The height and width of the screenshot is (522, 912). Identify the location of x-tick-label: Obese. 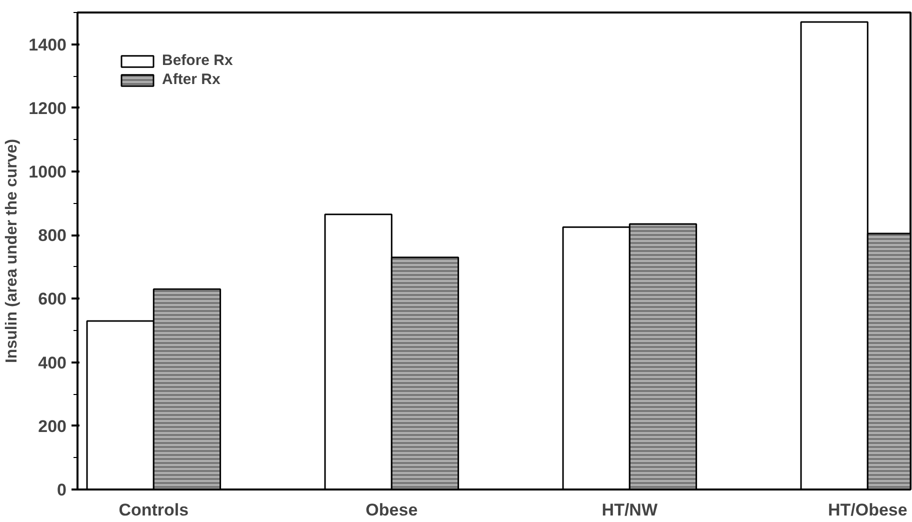
(392, 510).